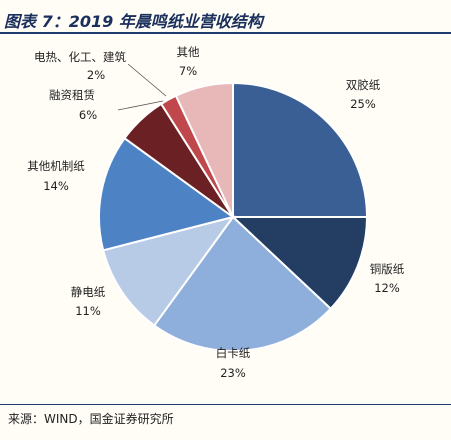 The height and width of the screenshot is (440, 451). I want to click on slice-label: 电热、化工、建筑, so click(80, 57).